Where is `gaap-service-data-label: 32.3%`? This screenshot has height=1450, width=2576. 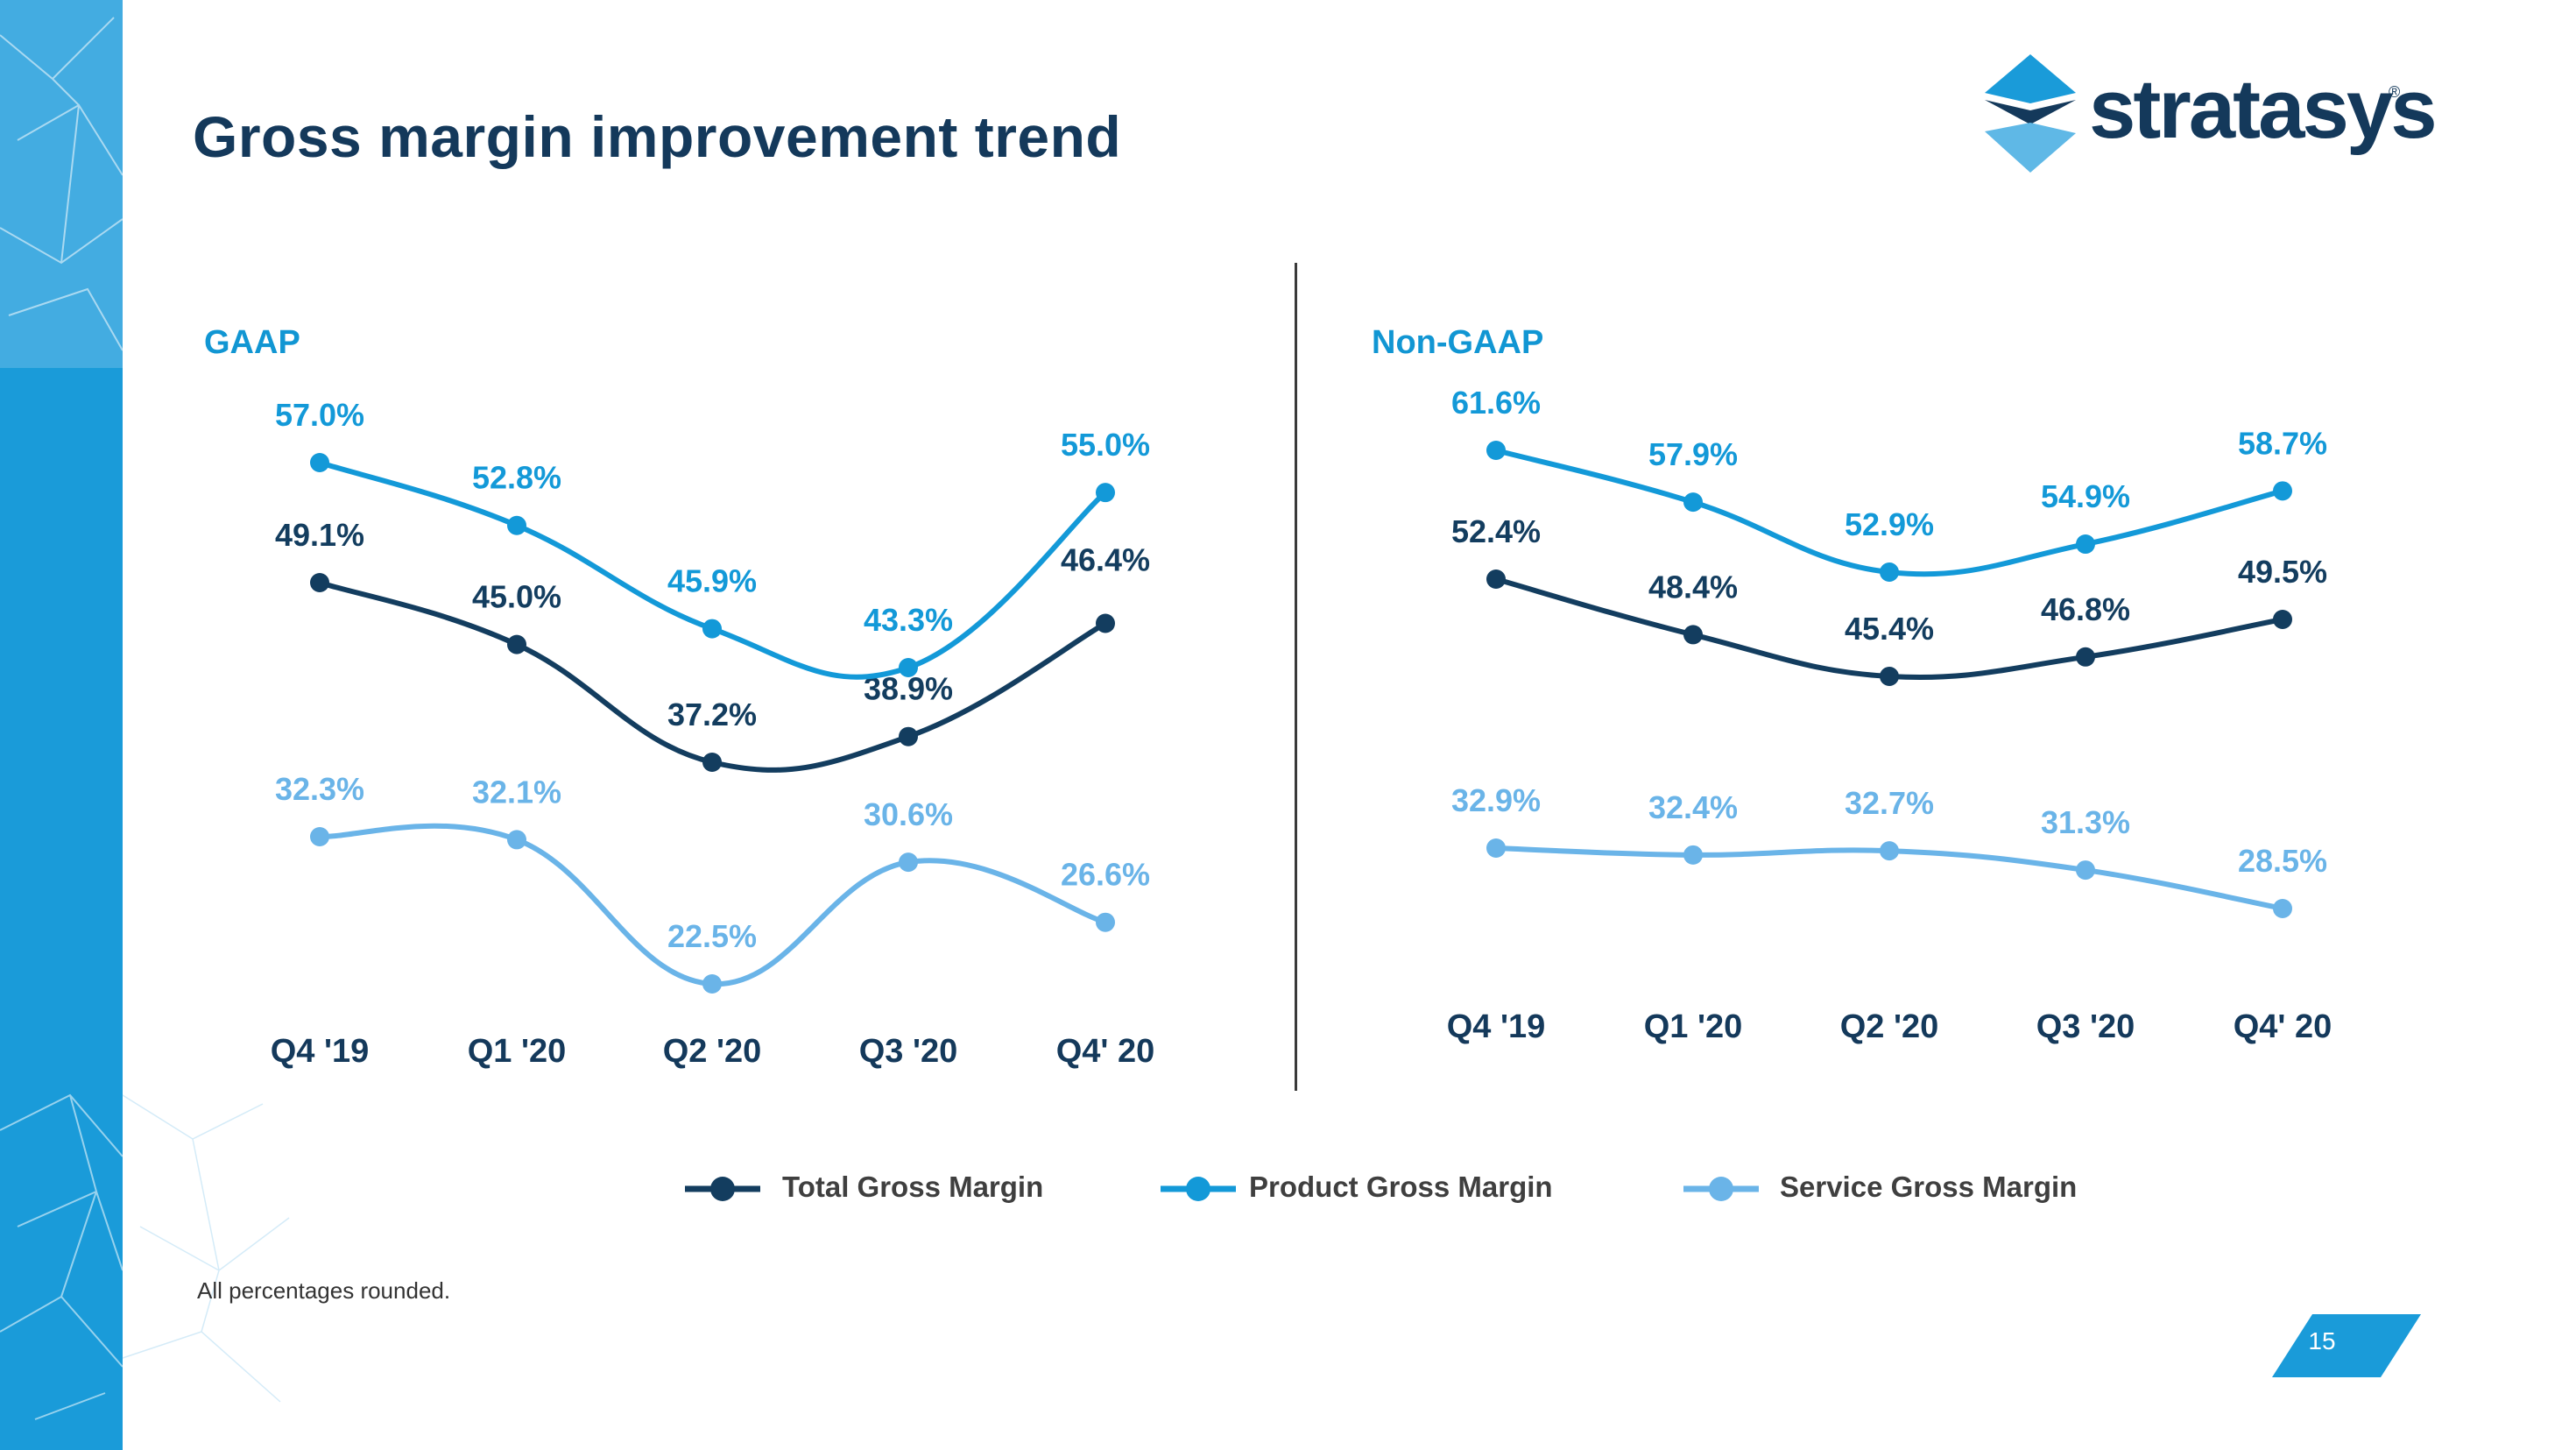
gaap-service-data-label: 32.3% is located at coordinates (319, 789).